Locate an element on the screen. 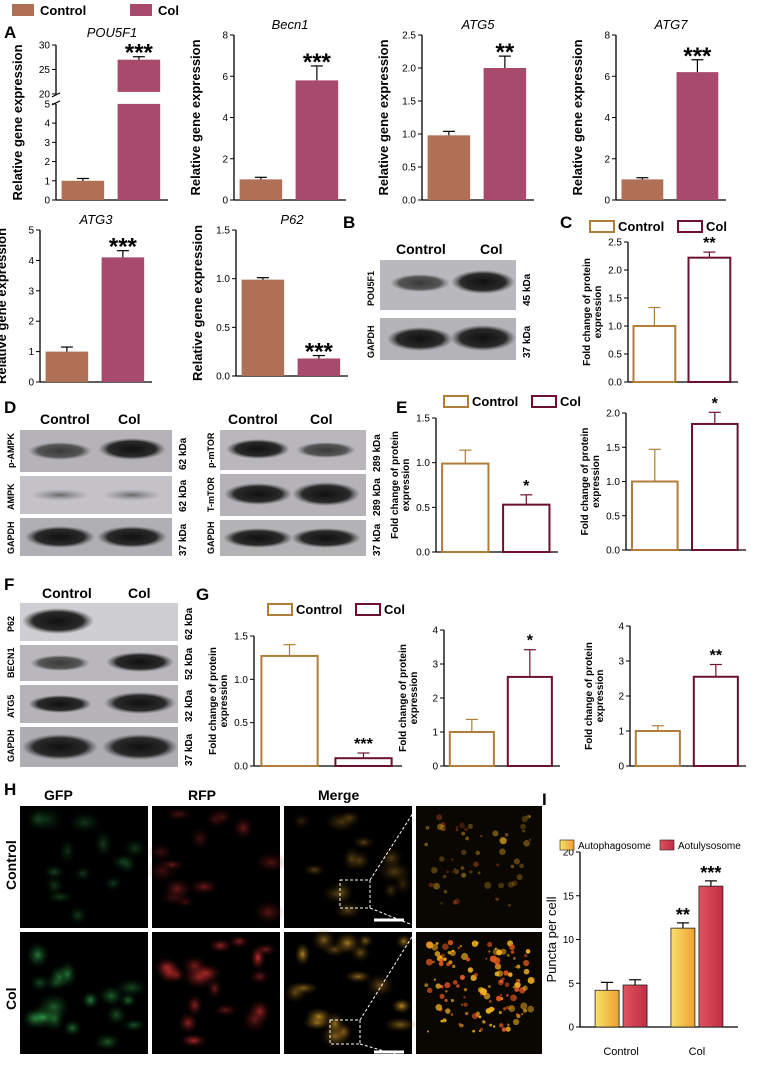 The width and height of the screenshot is (758, 1069). panel-label-e: E is located at coordinates (401, 407).